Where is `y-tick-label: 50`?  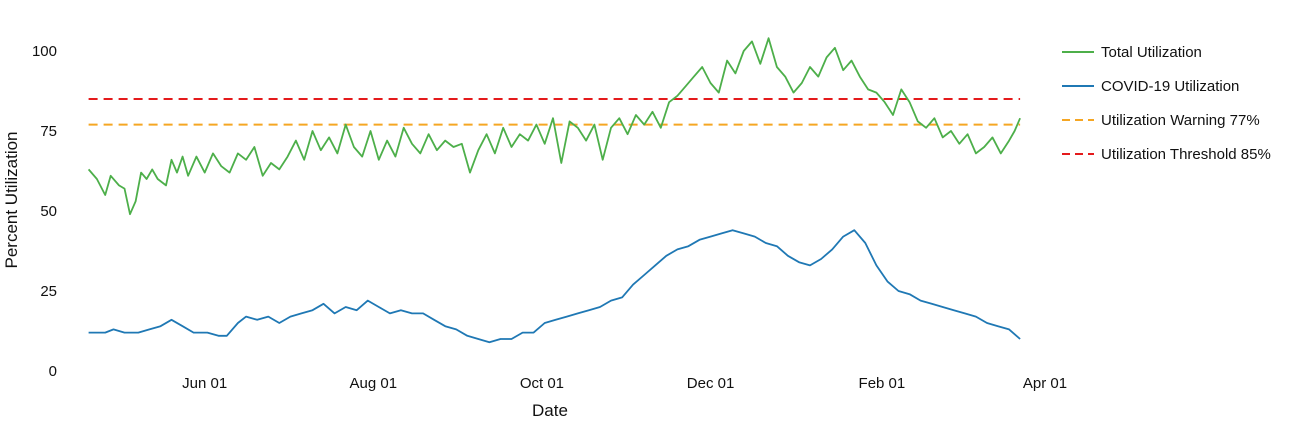
y-tick-label: 50 is located at coordinates (48, 211).